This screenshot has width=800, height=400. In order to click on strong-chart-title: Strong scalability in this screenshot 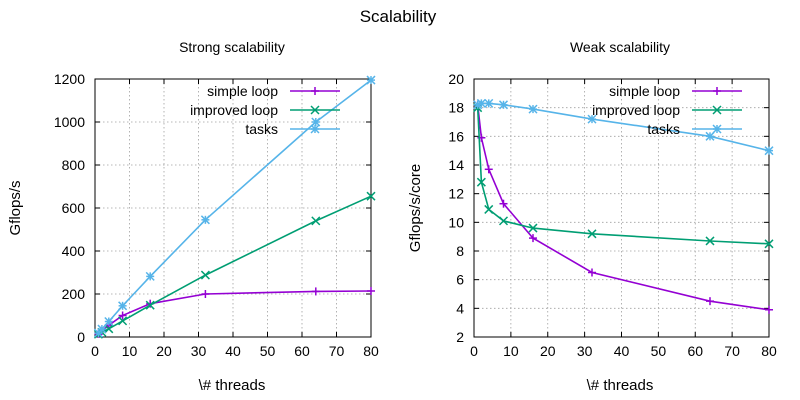, I will do `click(232, 47)`.